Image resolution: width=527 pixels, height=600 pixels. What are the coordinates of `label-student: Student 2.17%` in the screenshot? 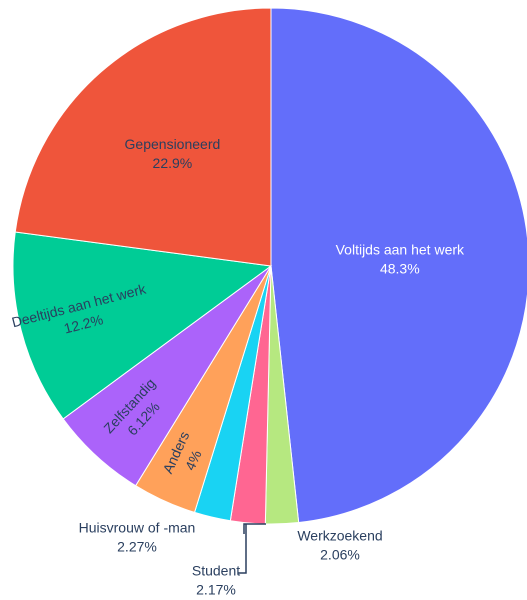 It's located at (216, 580).